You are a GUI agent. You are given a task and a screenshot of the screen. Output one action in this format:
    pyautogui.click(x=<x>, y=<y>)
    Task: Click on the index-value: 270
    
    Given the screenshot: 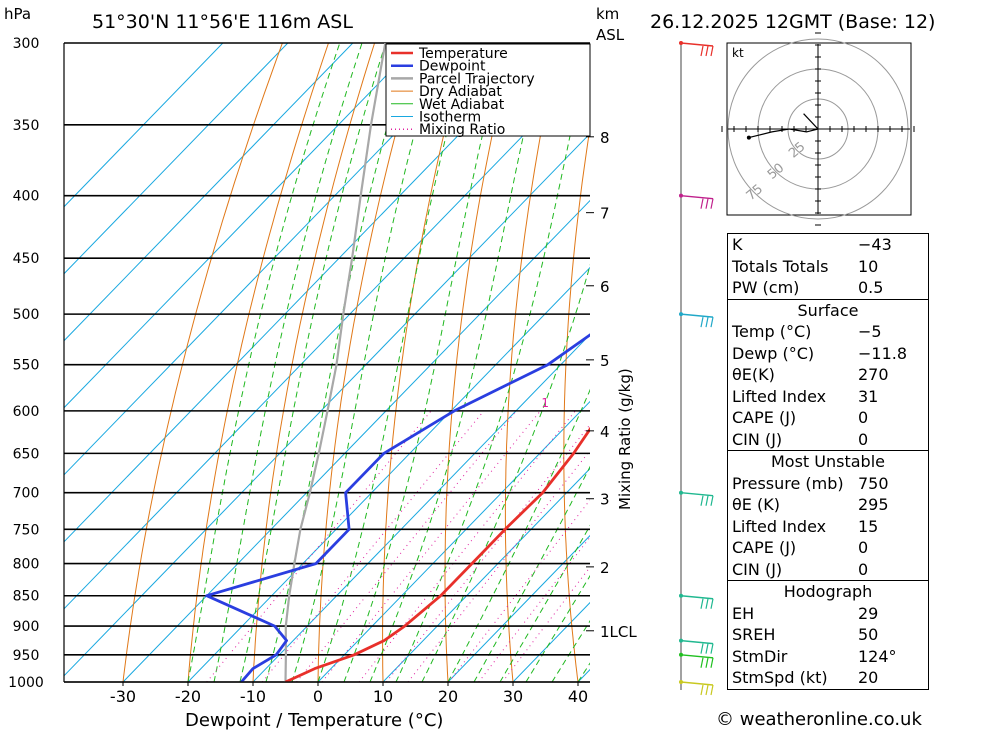 What is the action you would take?
    pyautogui.click(x=873, y=374)
    